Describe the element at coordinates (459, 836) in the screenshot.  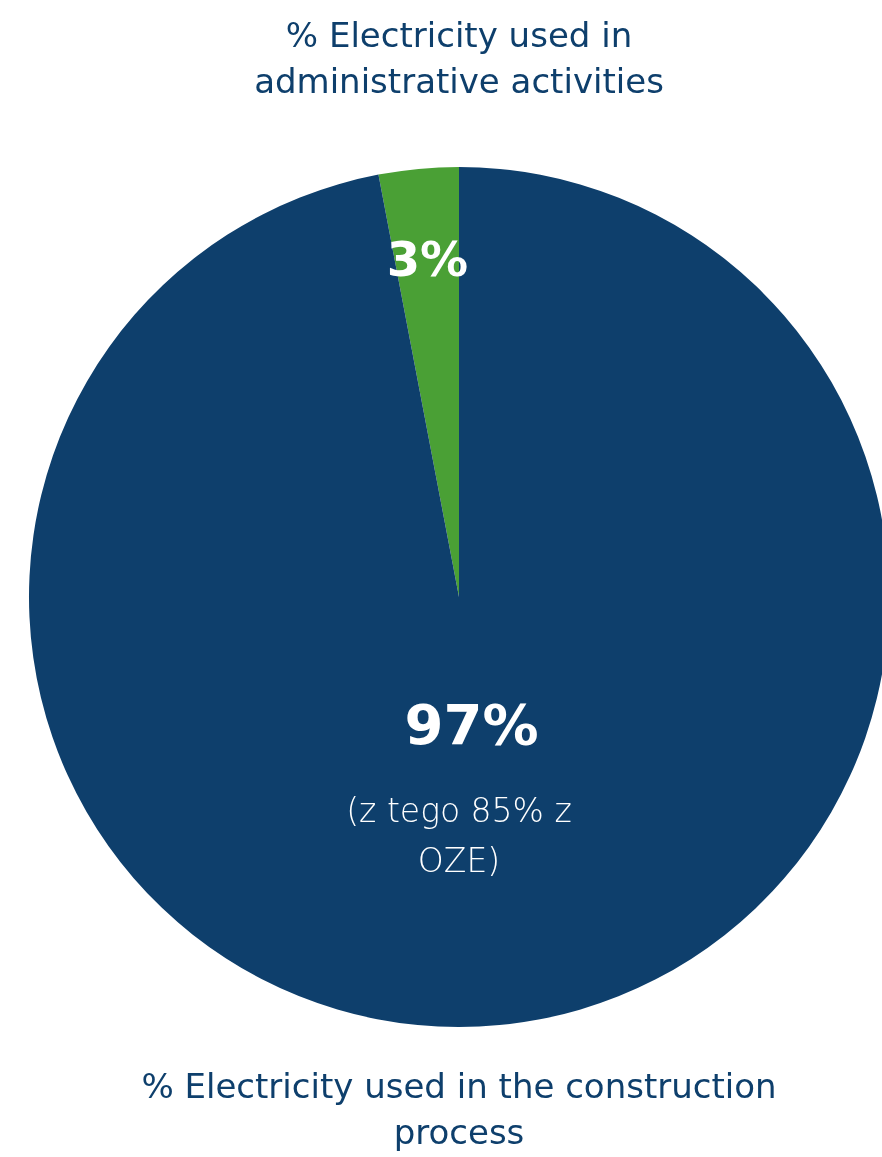
I see `text: (z tego 85% z OZE)` at that location.